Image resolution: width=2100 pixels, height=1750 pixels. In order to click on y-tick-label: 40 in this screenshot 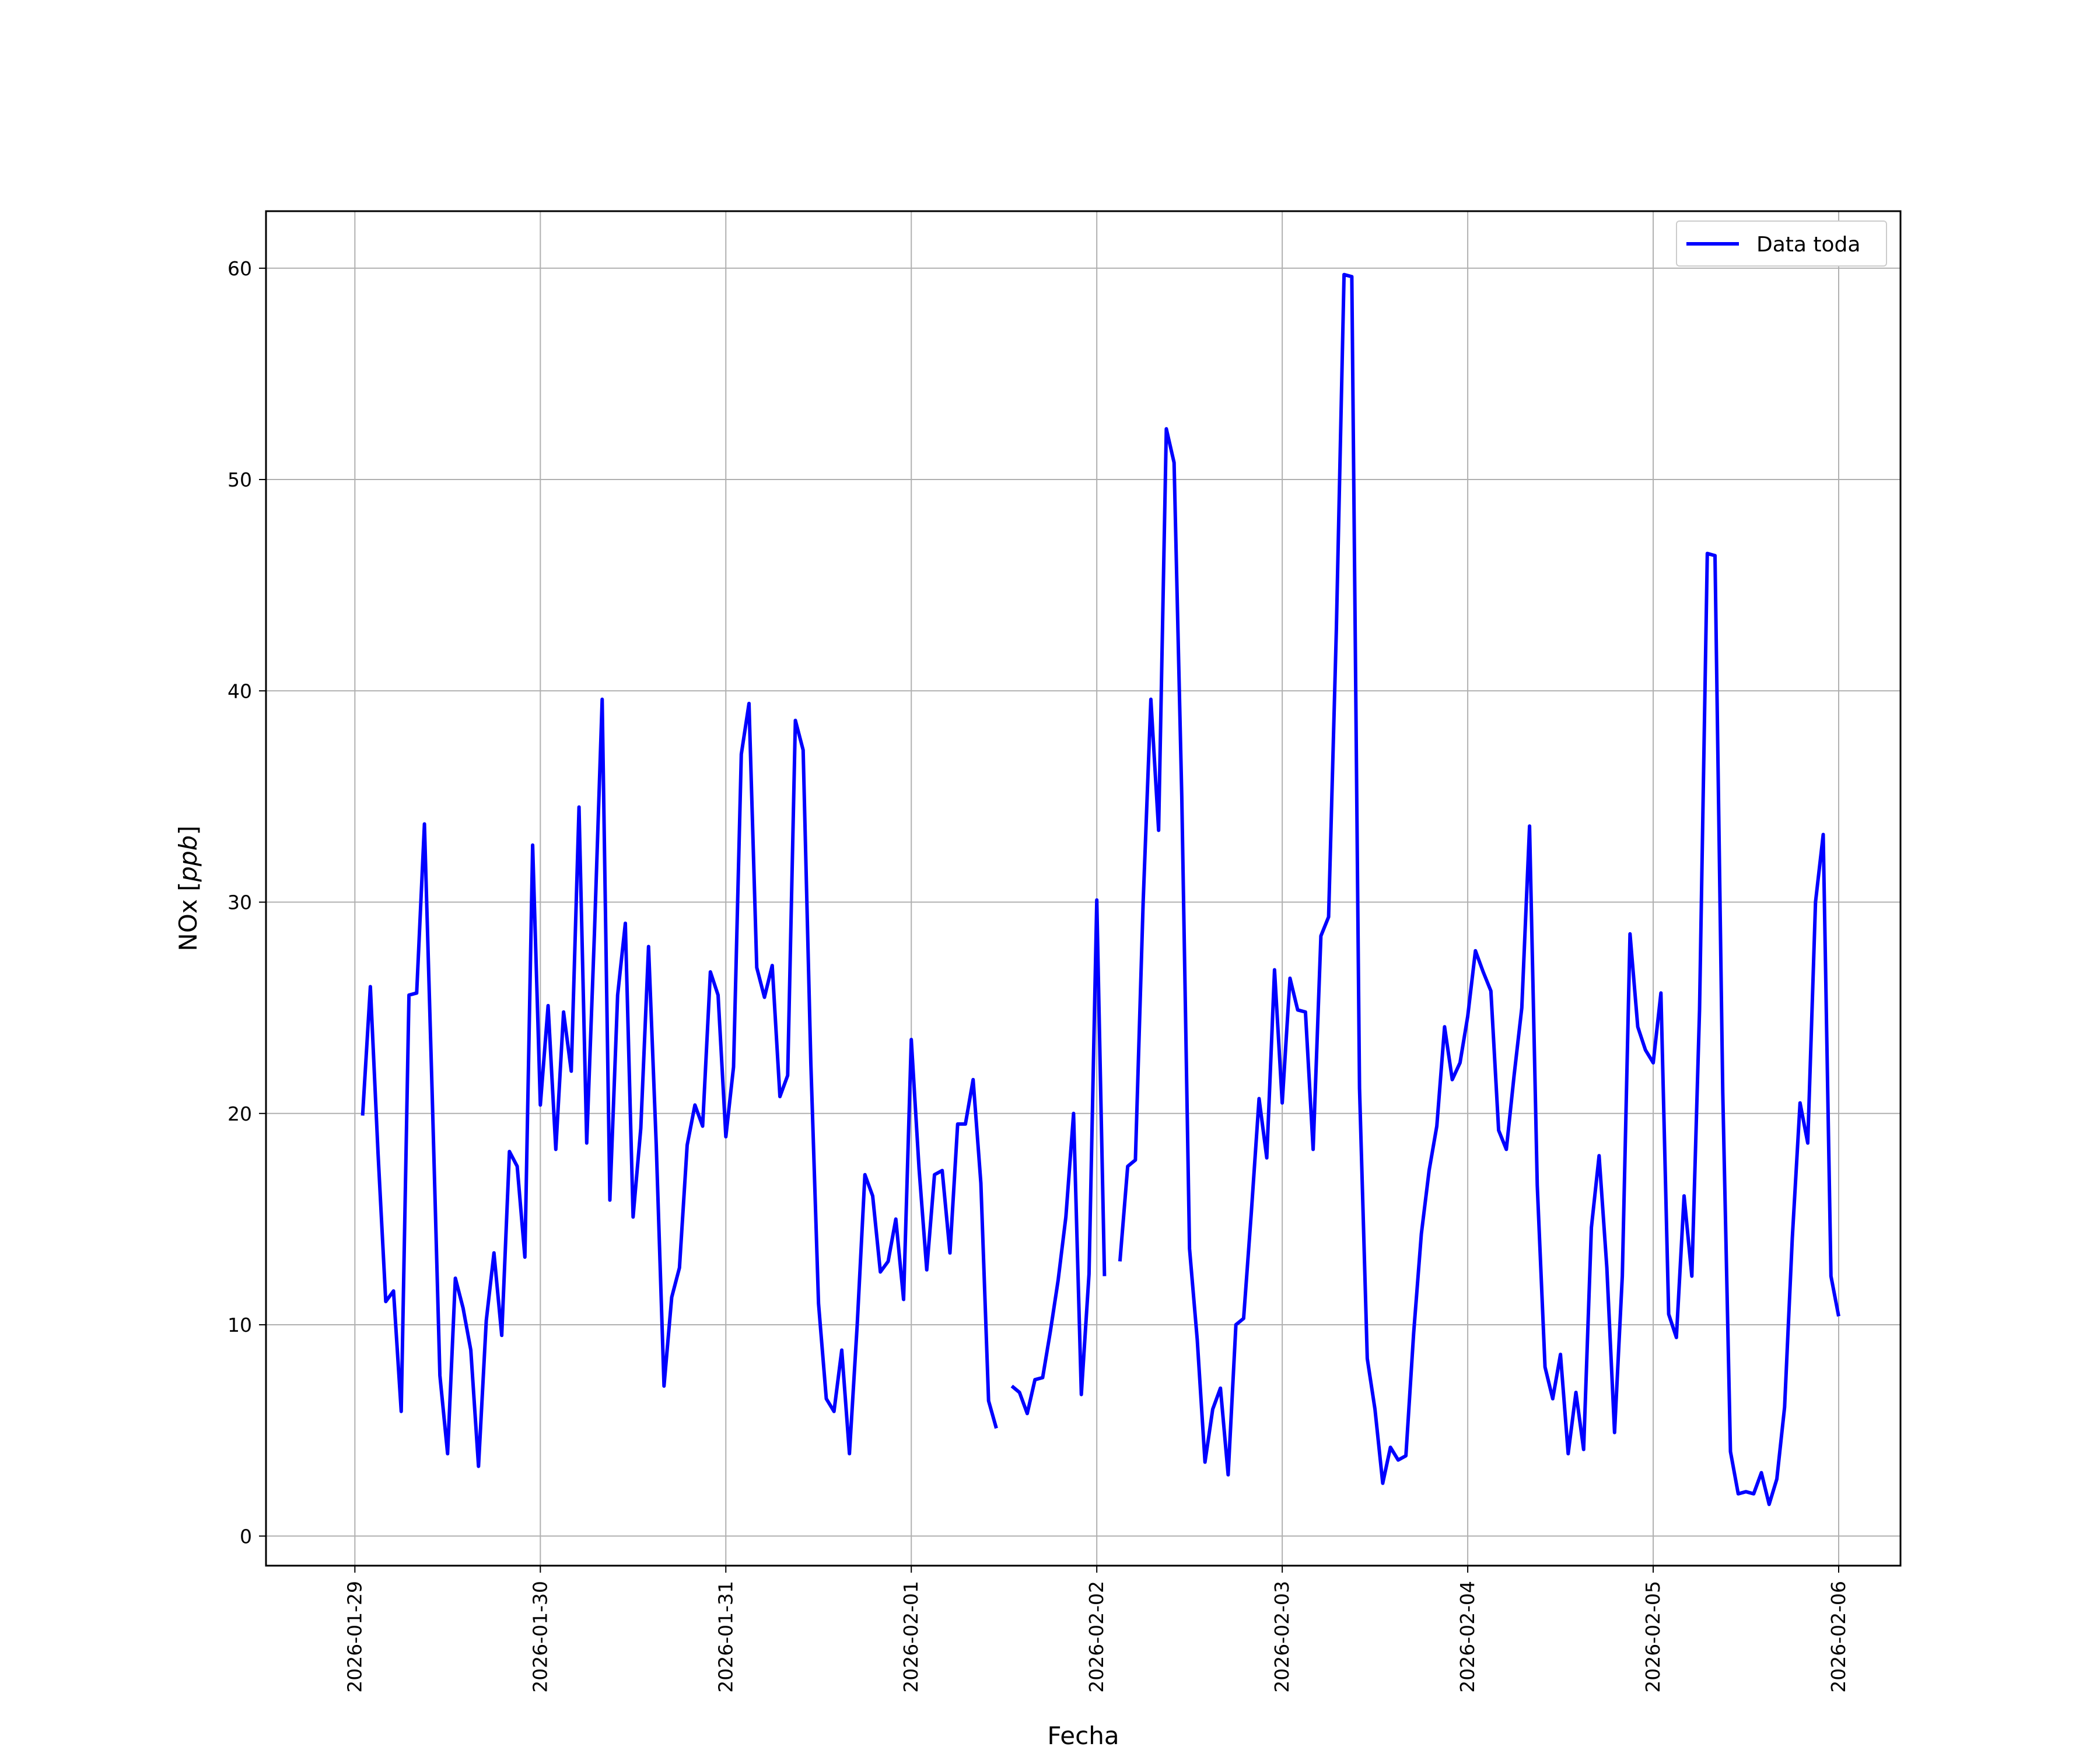, I will do `click(240, 691)`.